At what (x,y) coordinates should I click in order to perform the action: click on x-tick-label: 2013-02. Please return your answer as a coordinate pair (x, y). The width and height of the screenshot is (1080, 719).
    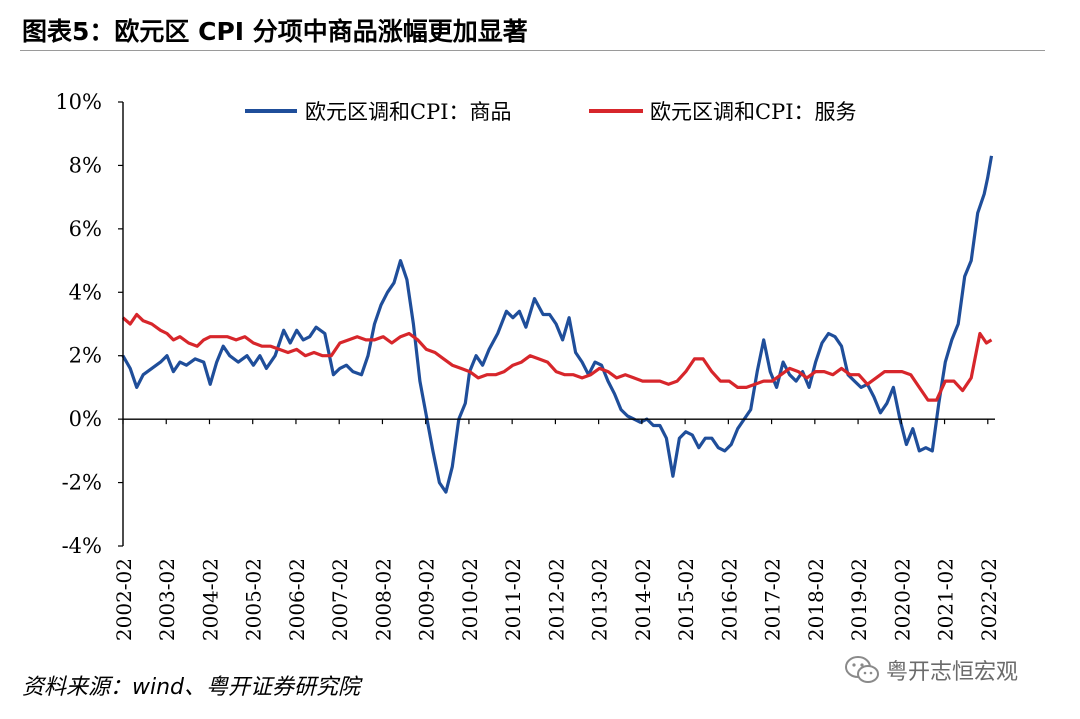
    Looking at the image, I should click on (600, 599).